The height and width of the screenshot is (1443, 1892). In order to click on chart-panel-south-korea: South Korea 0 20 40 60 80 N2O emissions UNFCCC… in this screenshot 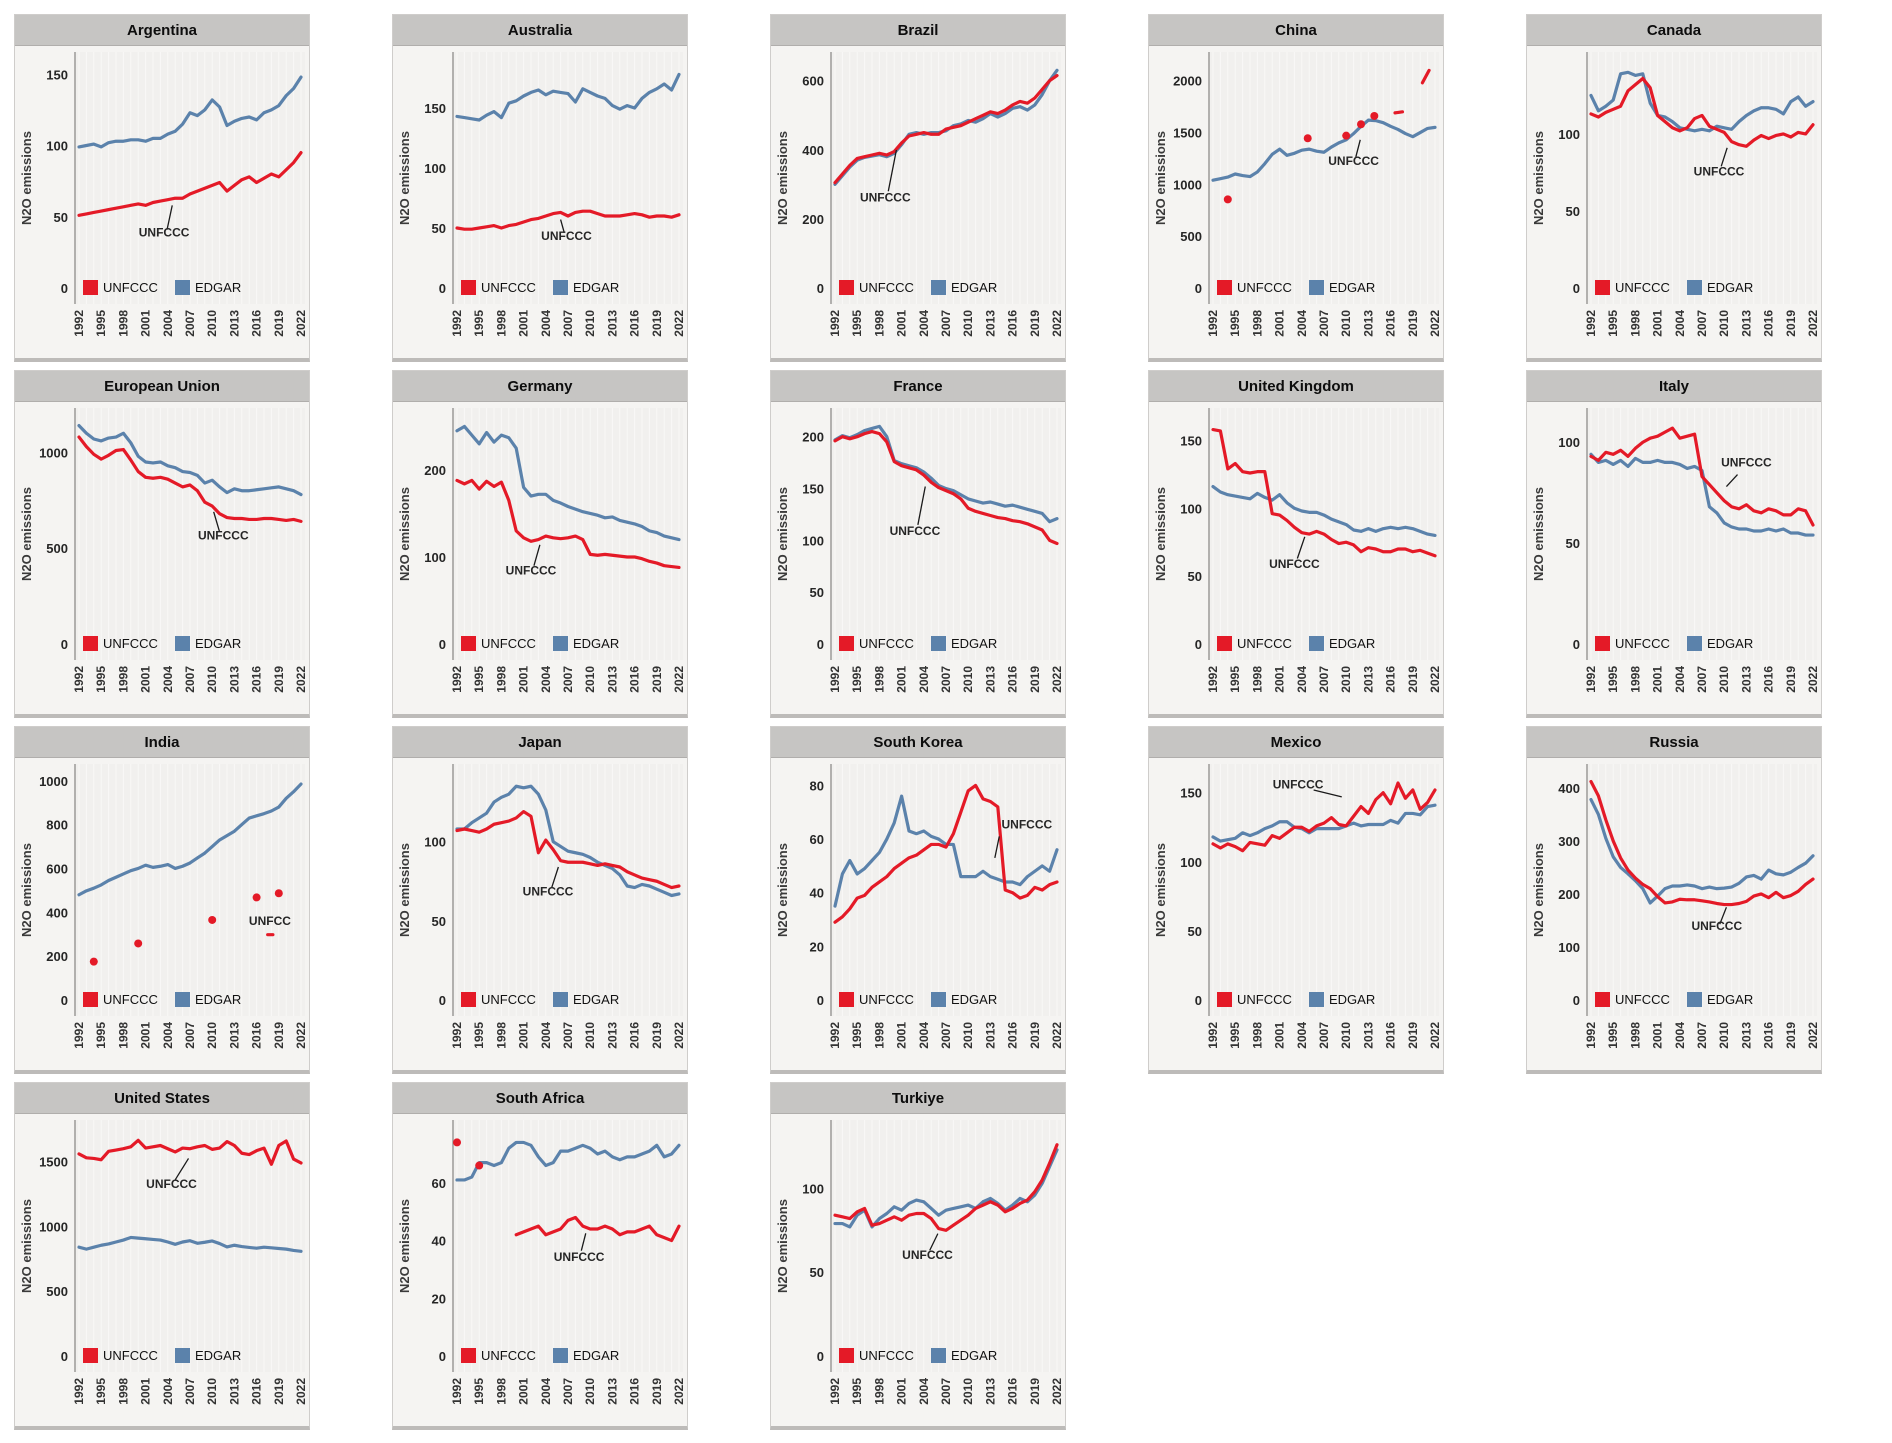, I will do `click(918, 900)`.